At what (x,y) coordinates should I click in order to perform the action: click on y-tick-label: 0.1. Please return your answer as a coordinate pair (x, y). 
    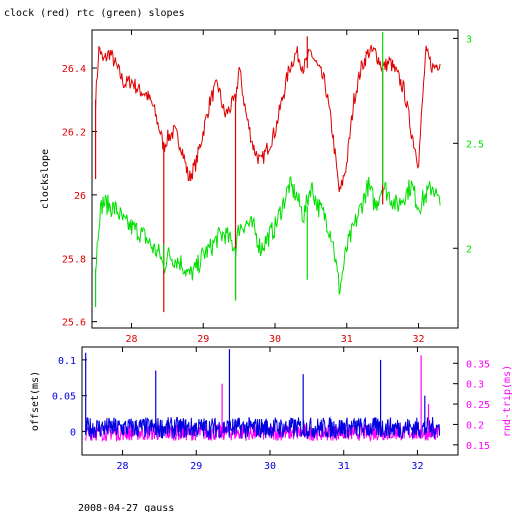
    Looking at the image, I should click on (67, 361).